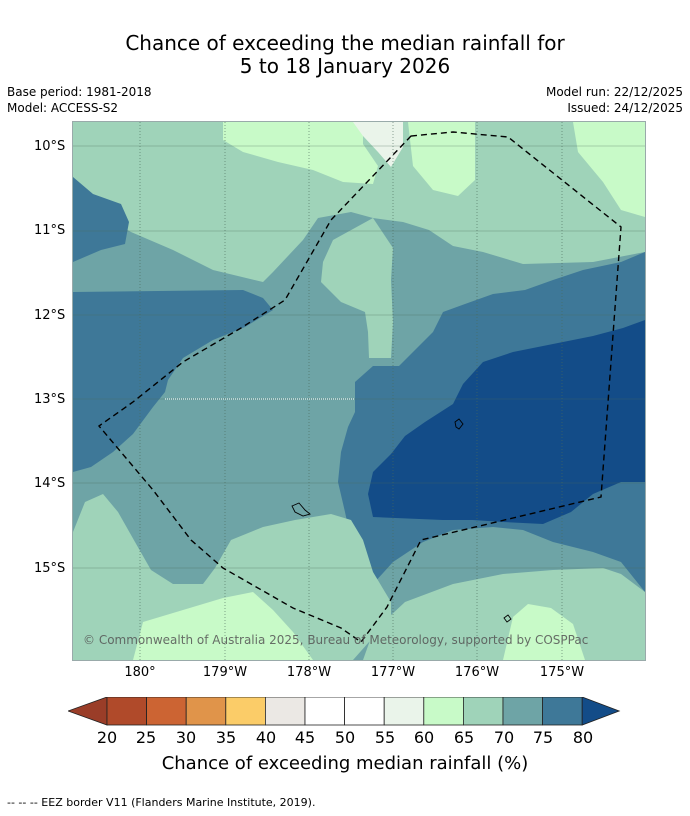  Describe the element at coordinates (107, 737) in the screenshot. I see `colorbar-tick-20: 20` at that location.